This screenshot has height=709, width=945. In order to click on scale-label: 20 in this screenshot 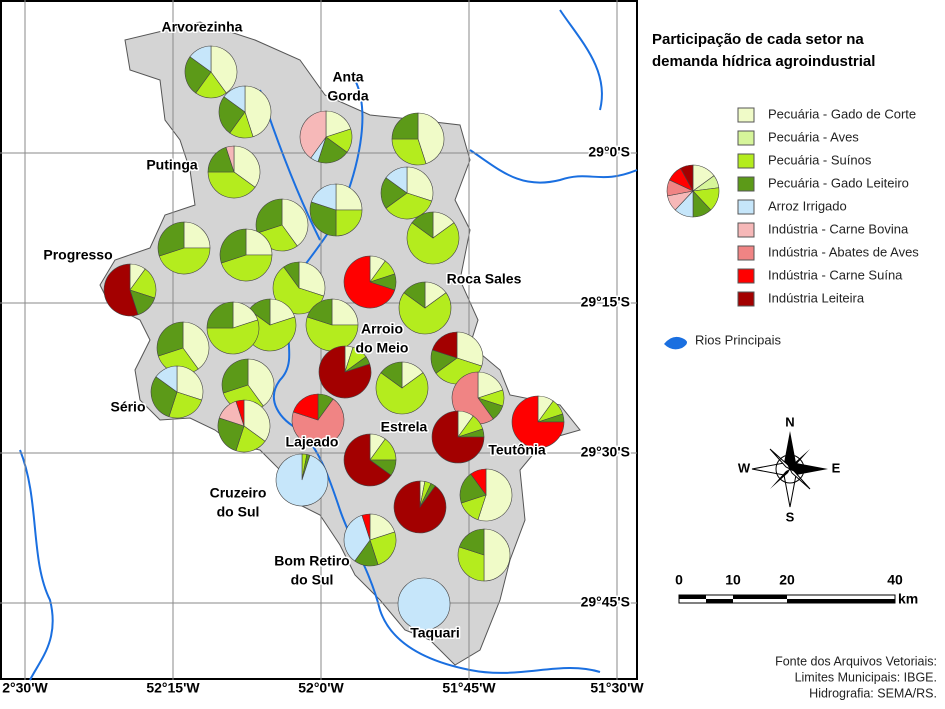, I will do `click(787, 580)`.